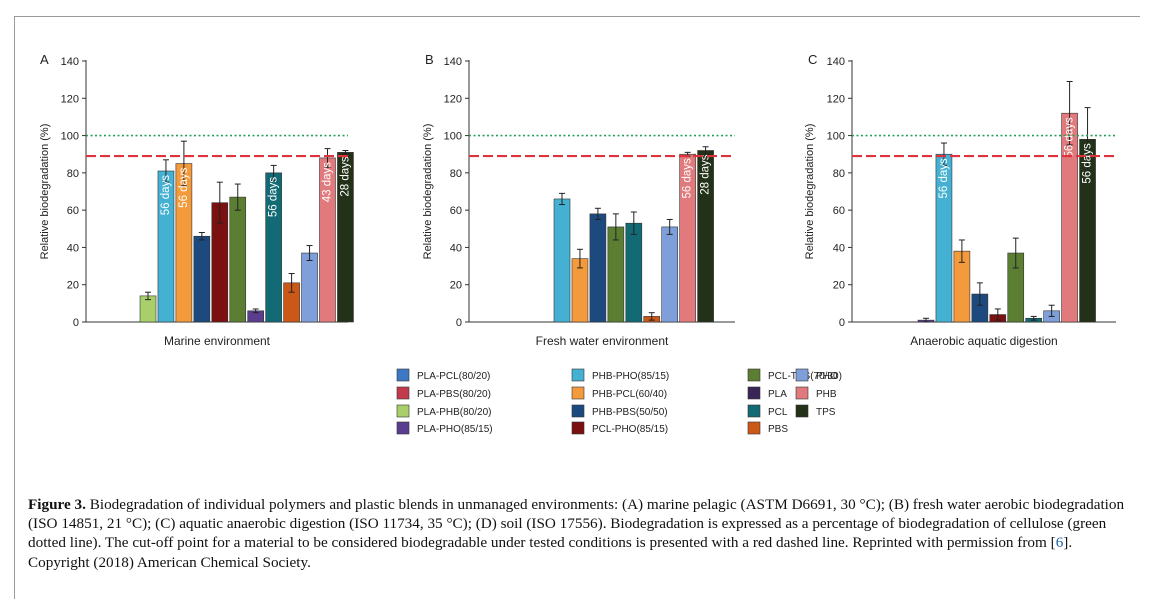  Describe the element at coordinates (217, 341) in the screenshot. I see `x-axis-label: Marine environment` at that location.